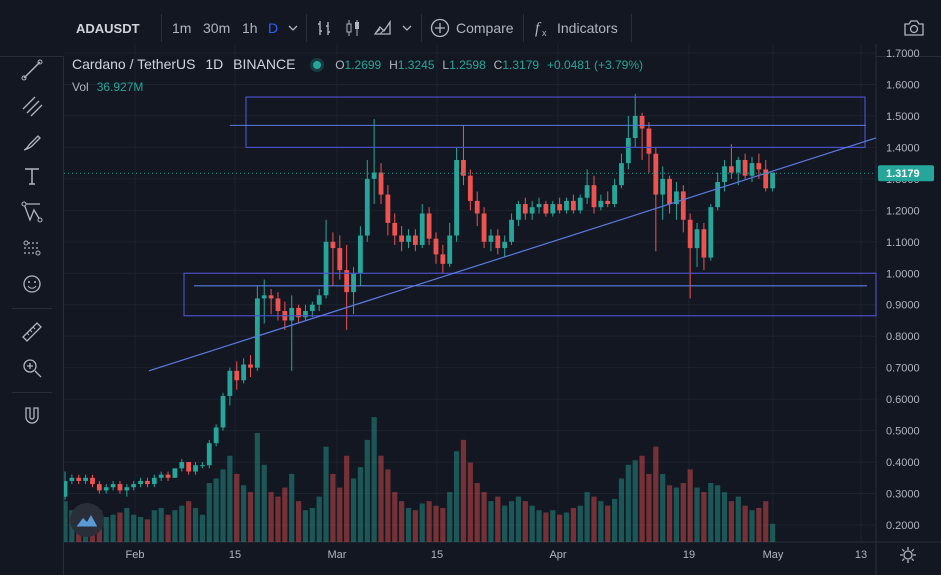 Image resolution: width=941 pixels, height=575 pixels. What do you see at coordinates (903, 211) in the screenshot?
I see `y-tick-label: 1.2000` at bounding box center [903, 211].